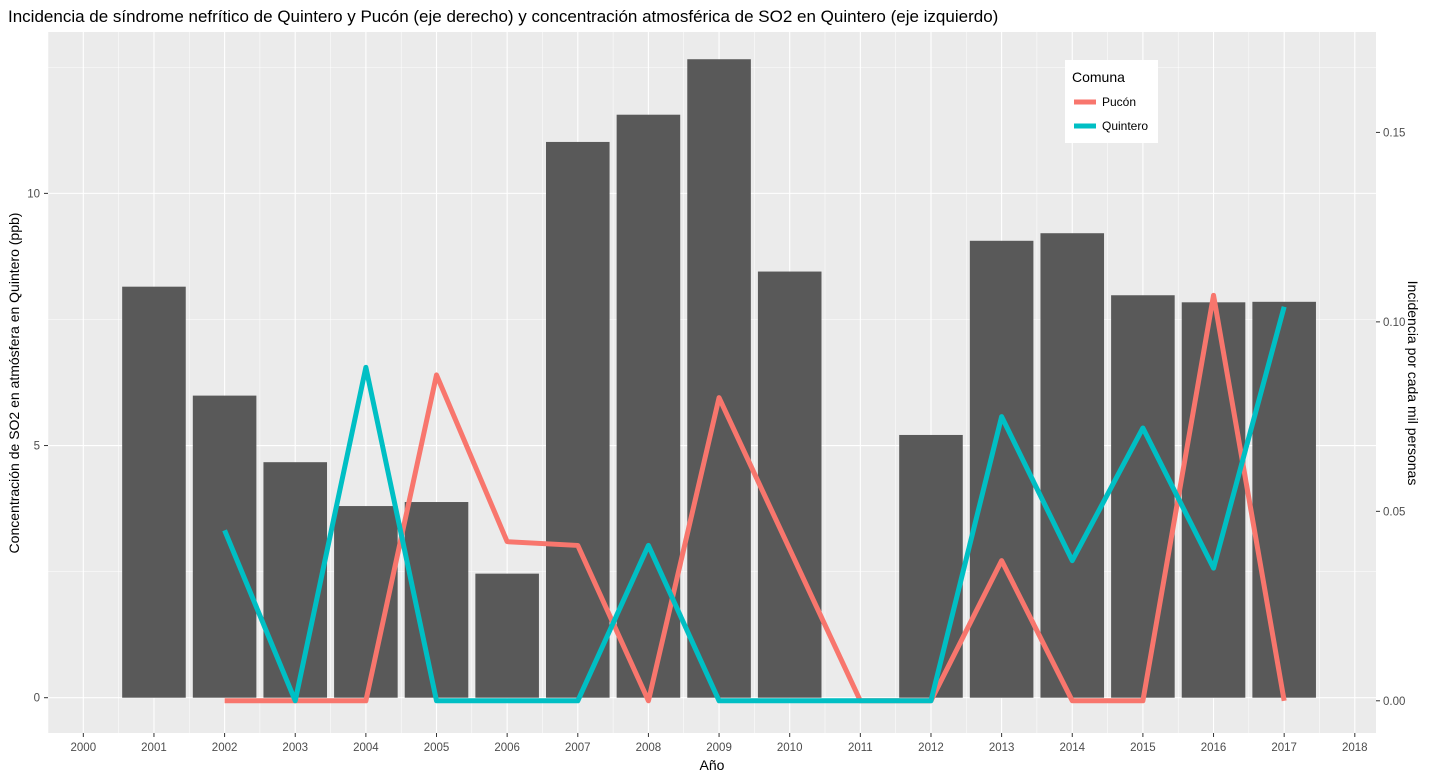 The image size is (1434, 780). I want to click on x-tick-label: 2005, so click(437, 748).